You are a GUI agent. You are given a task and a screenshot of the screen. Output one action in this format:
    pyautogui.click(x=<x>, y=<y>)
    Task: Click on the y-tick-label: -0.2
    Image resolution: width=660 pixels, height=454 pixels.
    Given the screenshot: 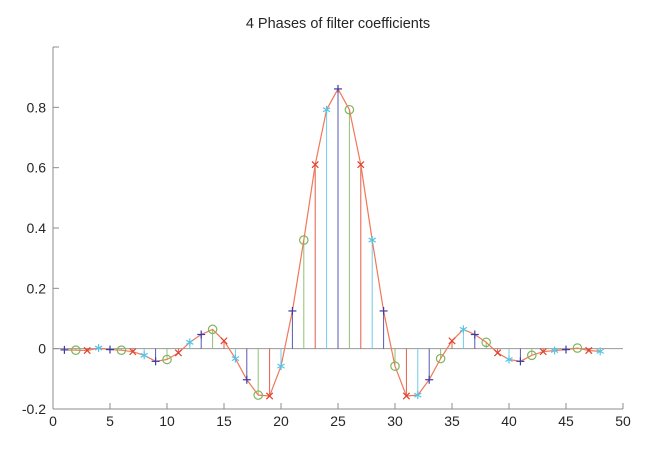 What is the action you would take?
    pyautogui.click(x=34, y=409)
    